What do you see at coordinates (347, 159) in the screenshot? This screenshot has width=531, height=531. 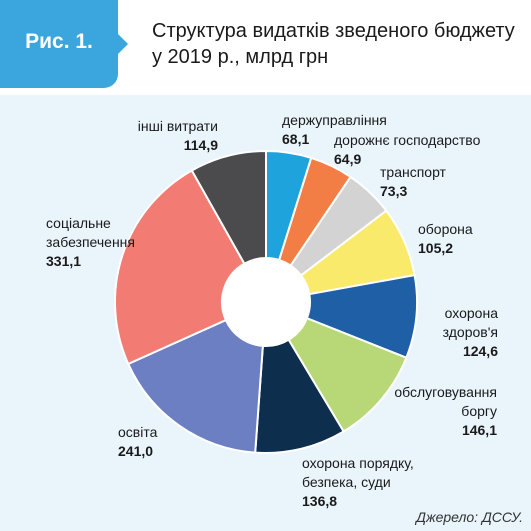 I see `slice-value-label: 64,9` at bounding box center [347, 159].